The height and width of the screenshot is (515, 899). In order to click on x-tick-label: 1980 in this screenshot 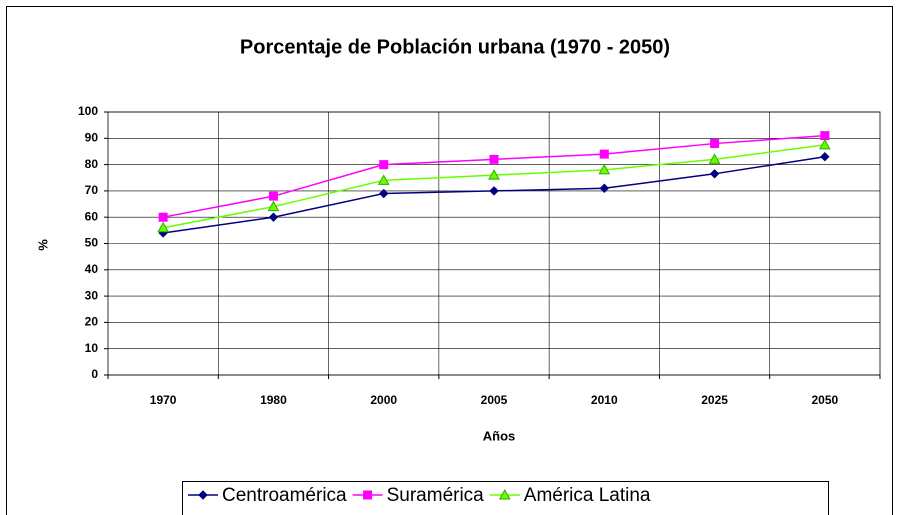, I will do `click(273, 400)`.